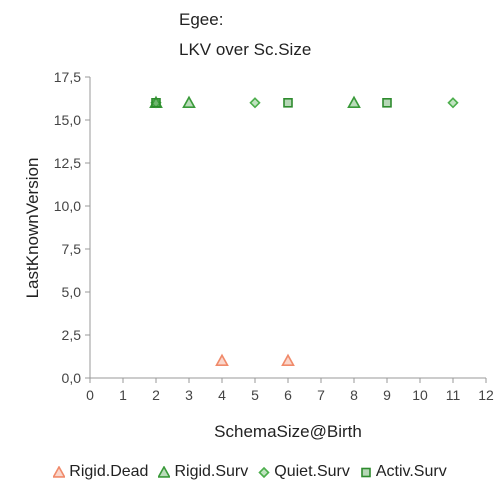 This screenshot has width=500, height=500. I want to click on legend-item: Activ.Surv, so click(403, 472).